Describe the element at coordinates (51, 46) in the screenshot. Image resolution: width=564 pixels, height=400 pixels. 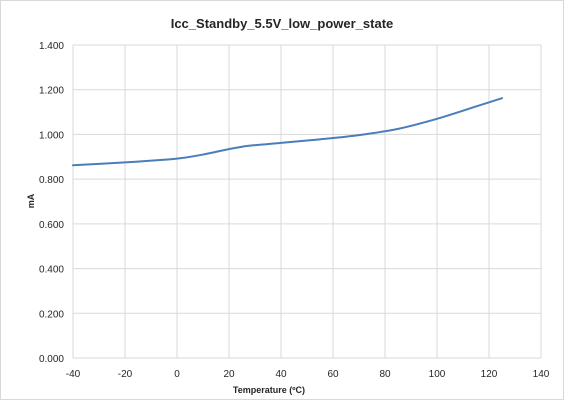
I see `y-tick-label: 1.400` at that location.